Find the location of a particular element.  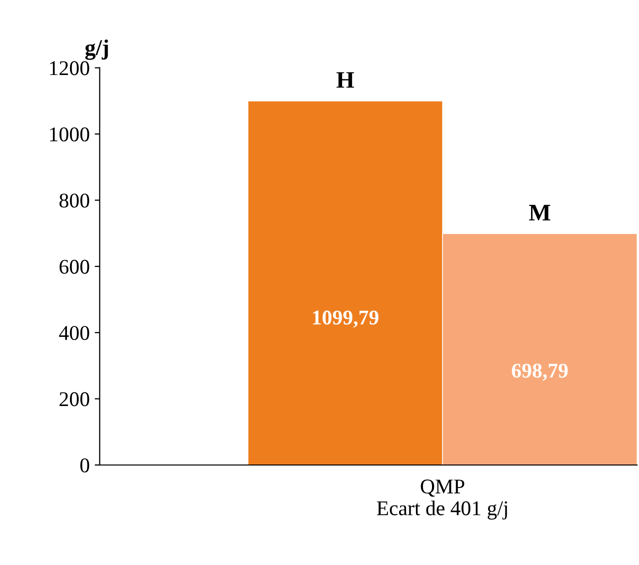

y-tick-label: 1000 is located at coordinates (70, 134).